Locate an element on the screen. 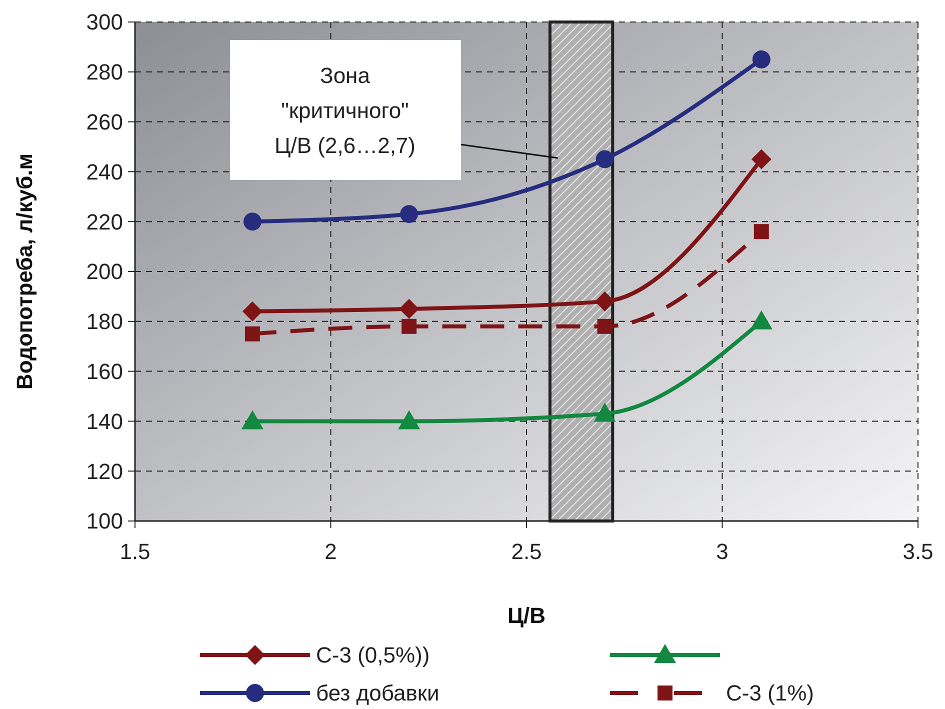 The width and height of the screenshot is (945, 709). y-tick-label: 120 is located at coordinates (104, 471).